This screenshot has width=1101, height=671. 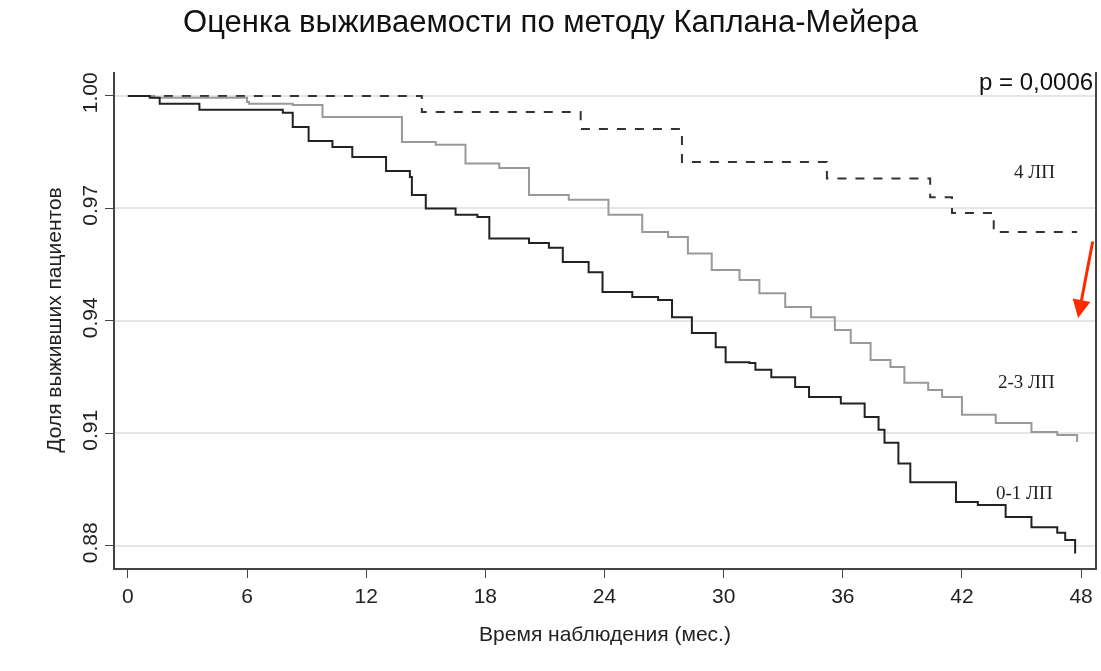 What do you see at coordinates (89, 93) in the screenshot?
I see `y-tick-label: 1.00` at bounding box center [89, 93].